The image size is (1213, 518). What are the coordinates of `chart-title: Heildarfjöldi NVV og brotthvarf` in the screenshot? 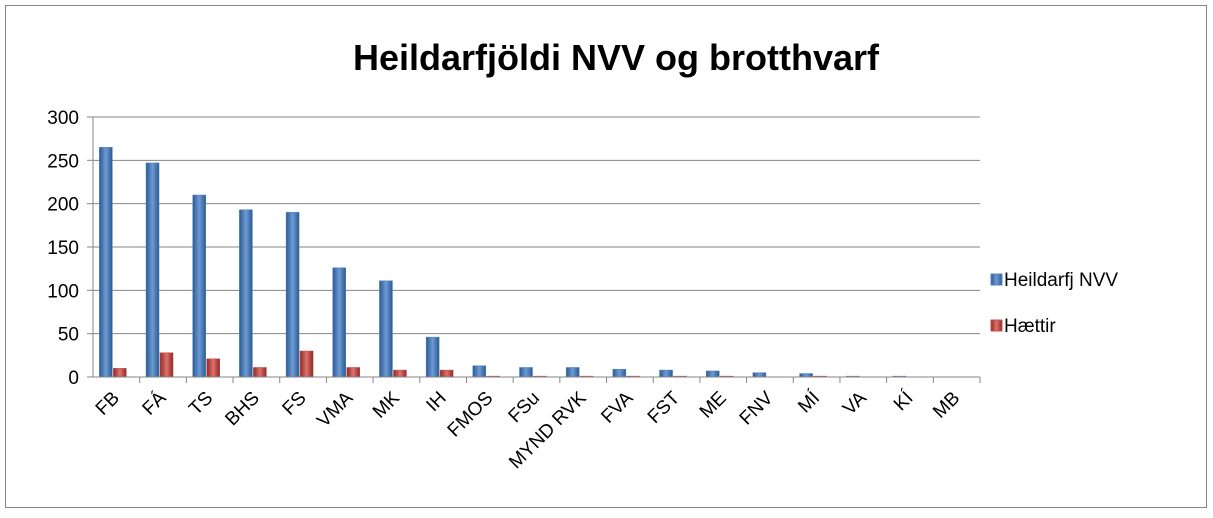 It's located at (616, 57).